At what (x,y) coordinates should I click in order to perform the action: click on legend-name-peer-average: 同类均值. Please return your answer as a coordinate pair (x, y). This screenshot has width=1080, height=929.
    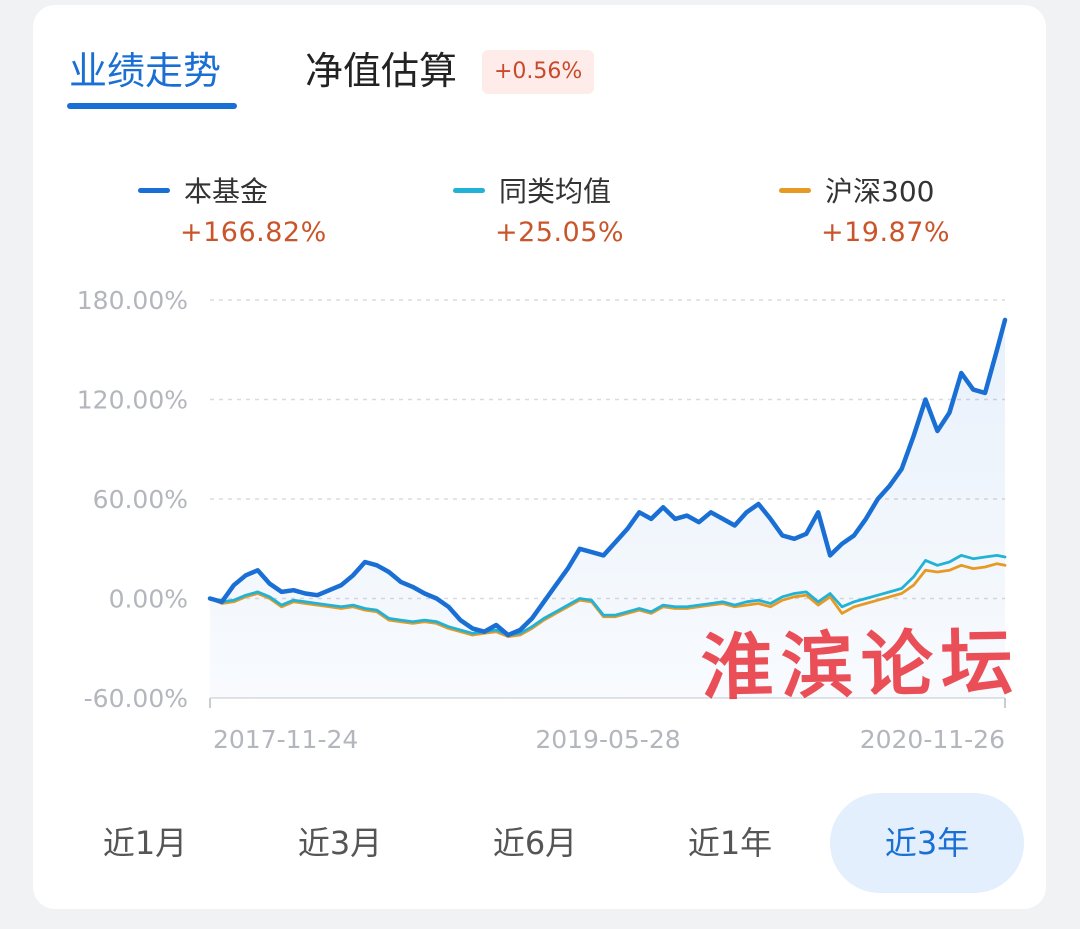
    Looking at the image, I should click on (555, 191).